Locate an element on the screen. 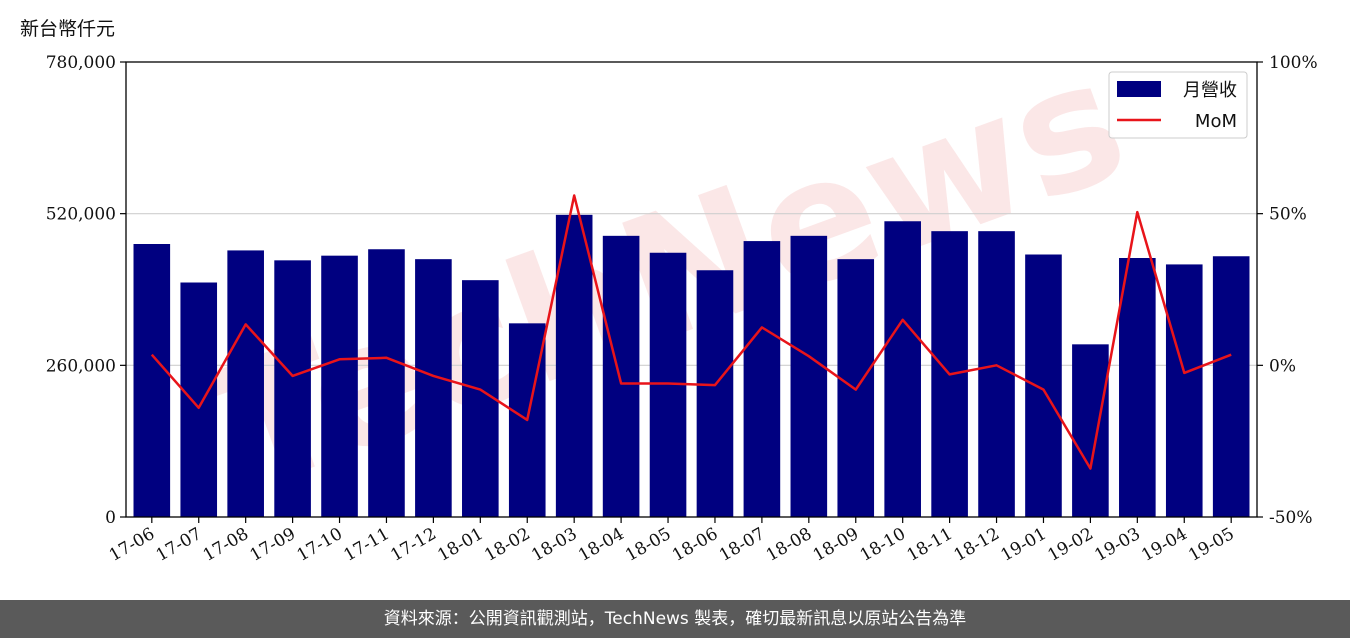 This screenshot has width=1350, height=638. right-tick-label: 50% is located at coordinates (1288, 215).